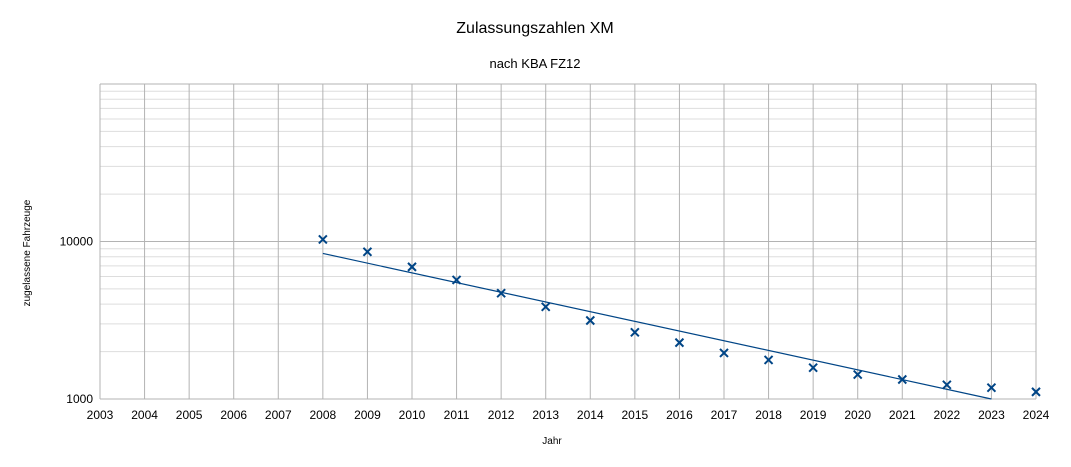 The width and height of the screenshot is (1071, 467). I want to click on x-tick-label: 2015, so click(635, 415).